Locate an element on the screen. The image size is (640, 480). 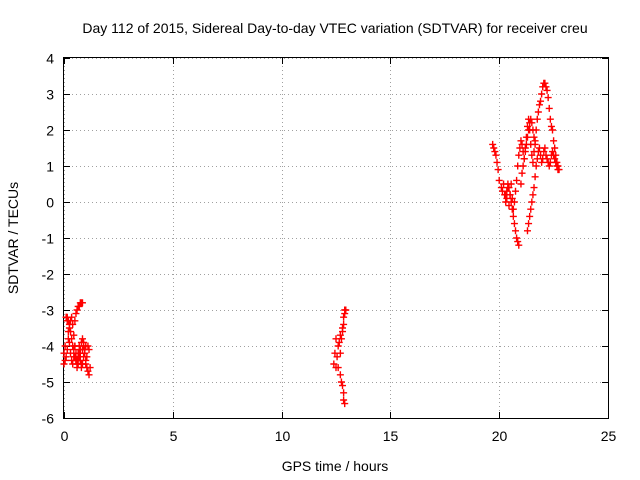
x-tick-label: 0 is located at coordinates (65, 436).